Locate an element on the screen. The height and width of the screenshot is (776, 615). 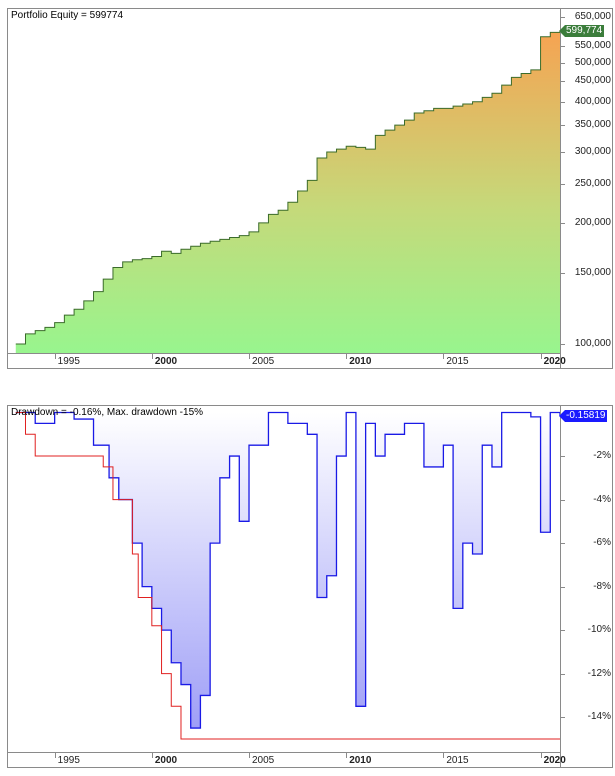
drawdown-y-tick-label: -14% is located at coordinates (599, 717).